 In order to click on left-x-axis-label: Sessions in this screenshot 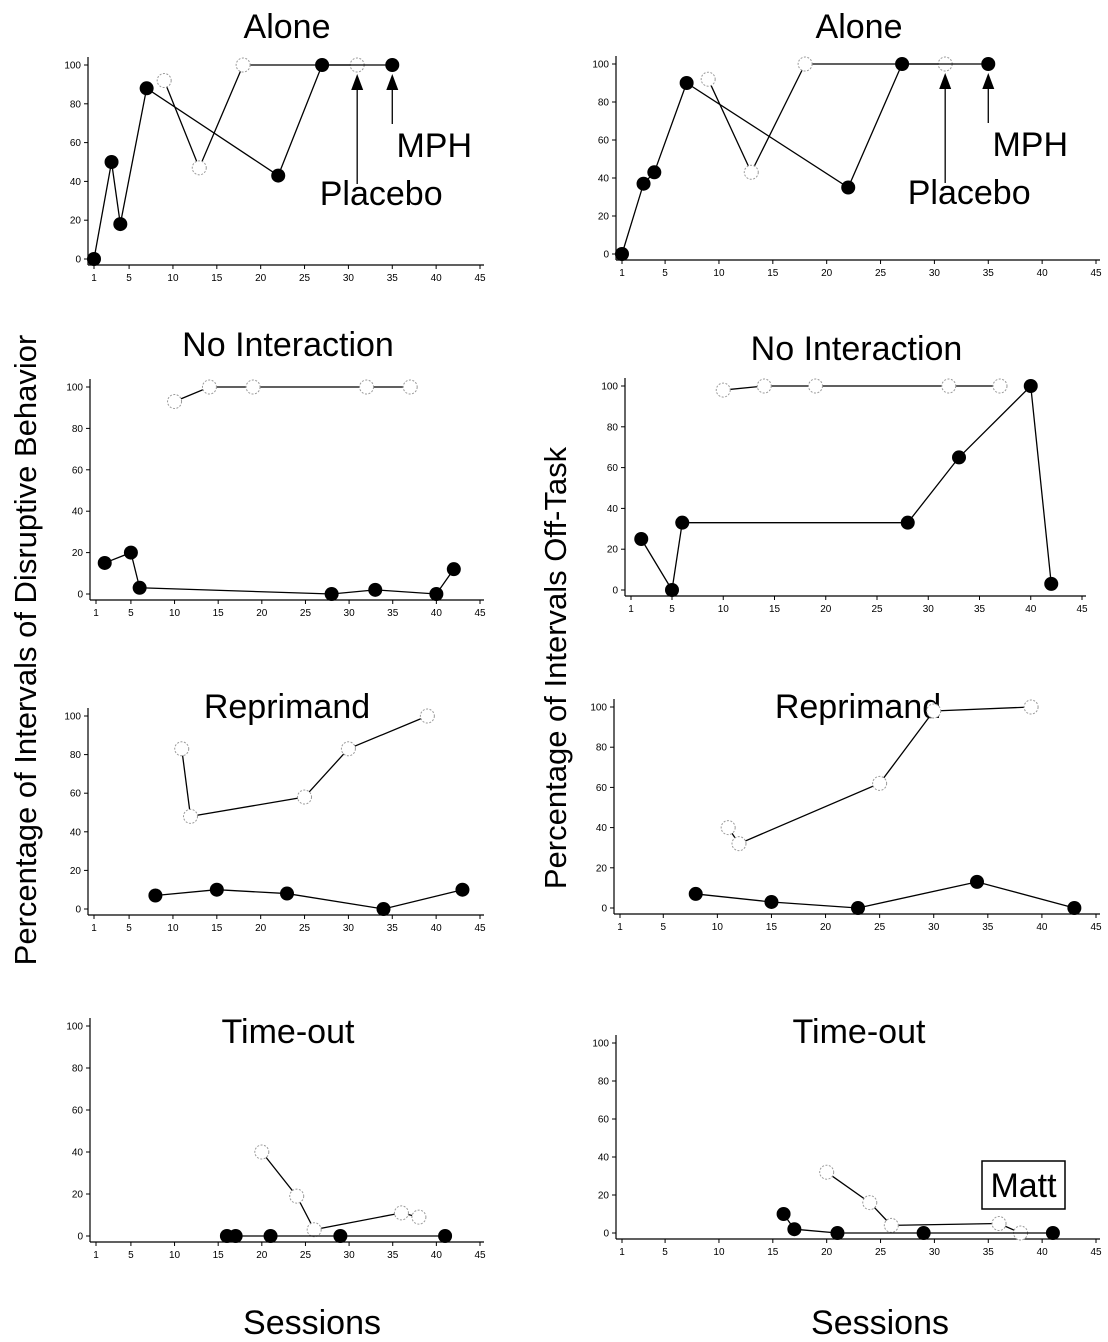, I will do `click(312, 1323)`.